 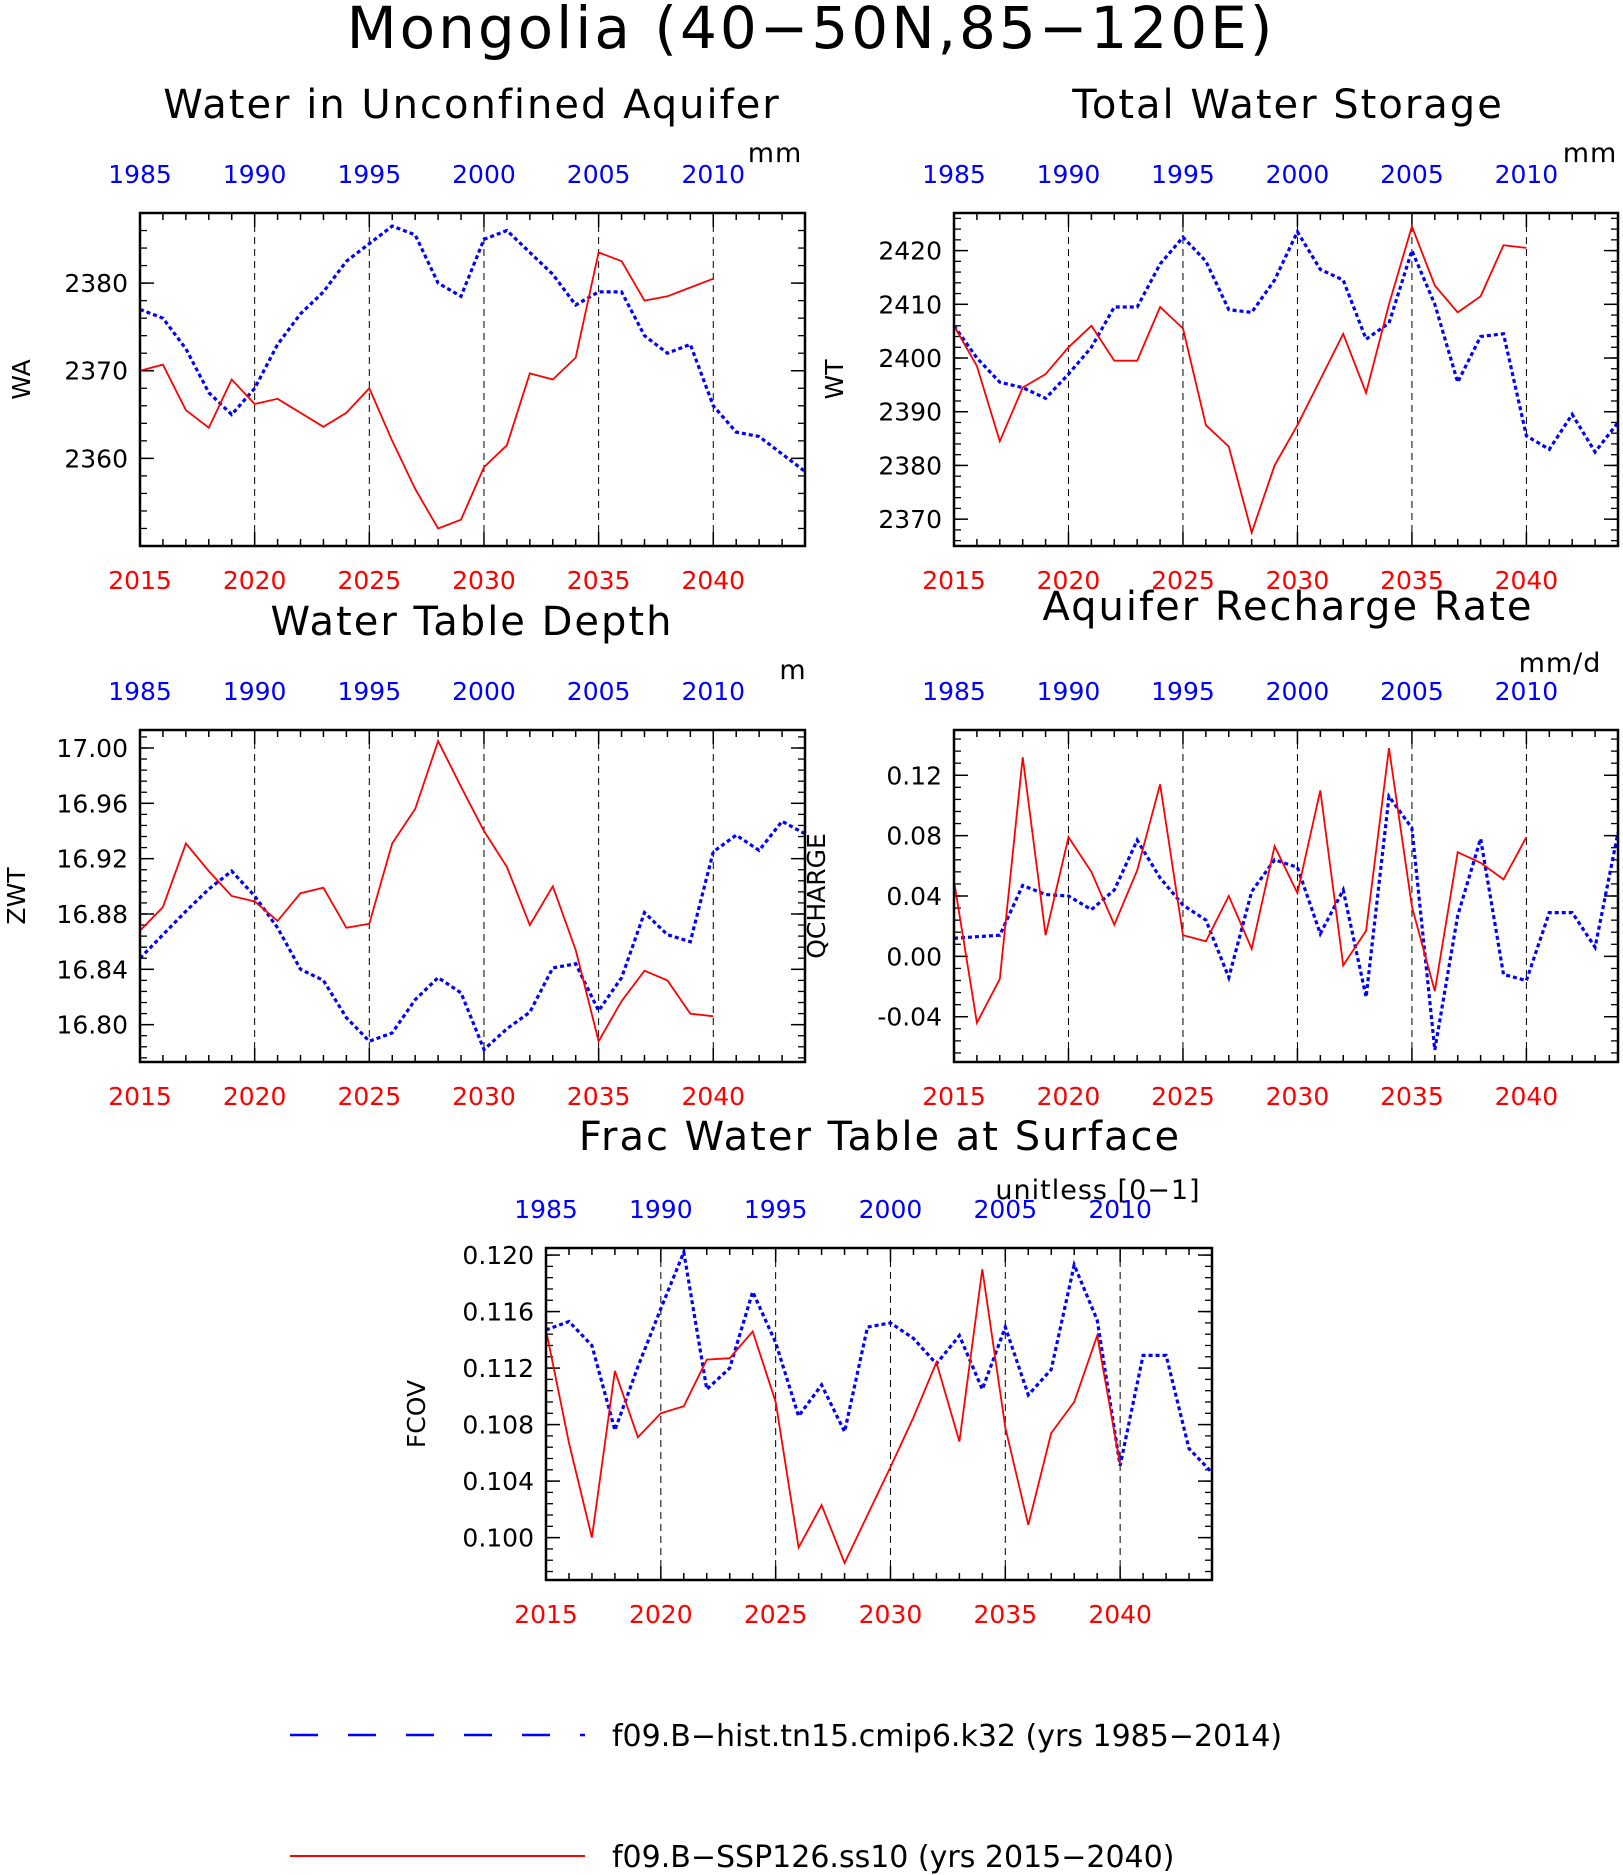 What do you see at coordinates (775, 153) in the screenshot?
I see `panel-units: mm` at bounding box center [775, 153].